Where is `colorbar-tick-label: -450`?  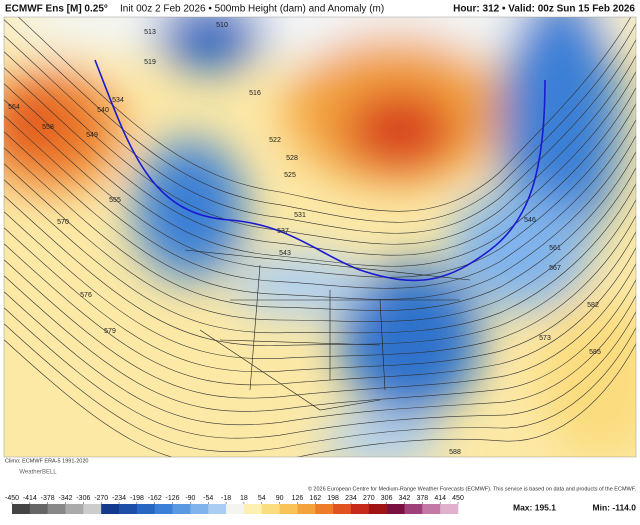
colorbar-tick-label: -450 is located at coordinates (12, 498).